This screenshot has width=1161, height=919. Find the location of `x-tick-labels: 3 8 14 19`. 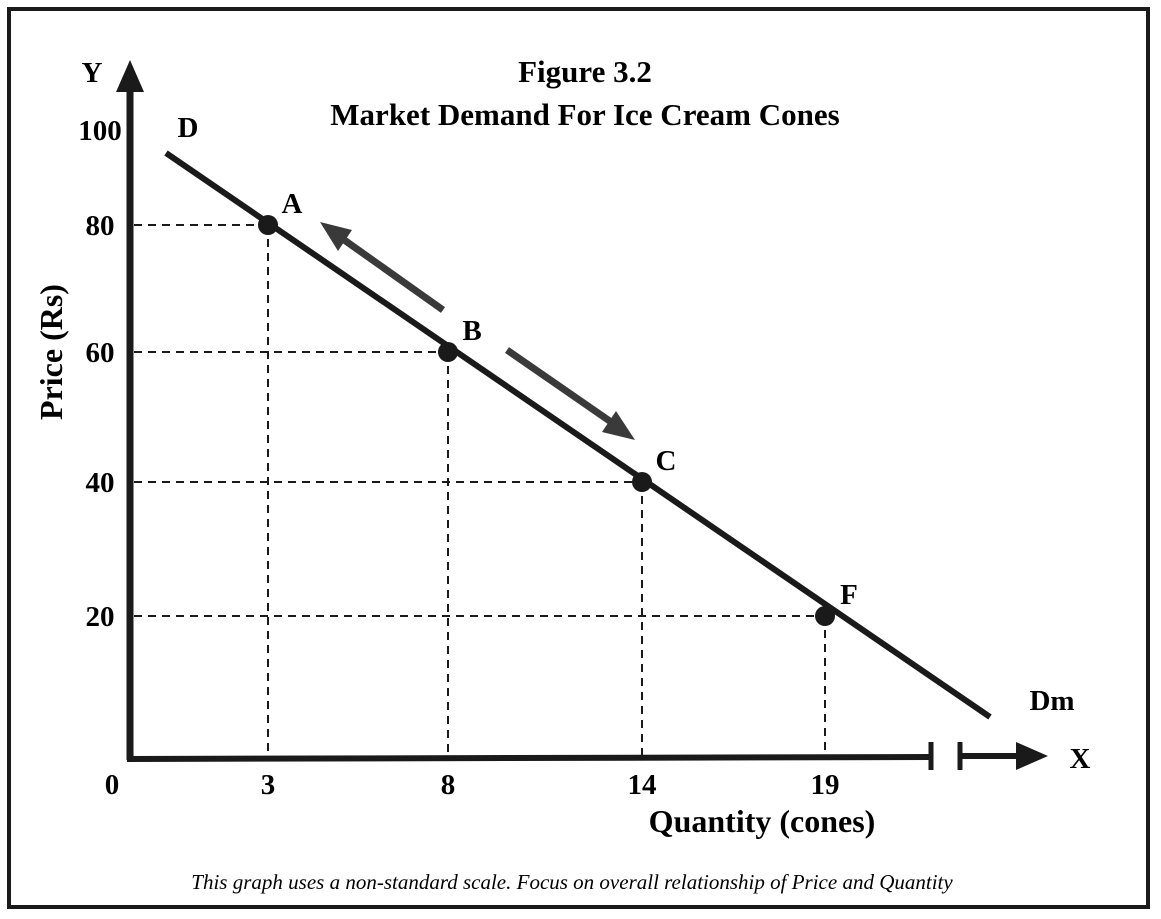

x-tick-labels: 3 8 14 19 is located at coordinates (550, 785).